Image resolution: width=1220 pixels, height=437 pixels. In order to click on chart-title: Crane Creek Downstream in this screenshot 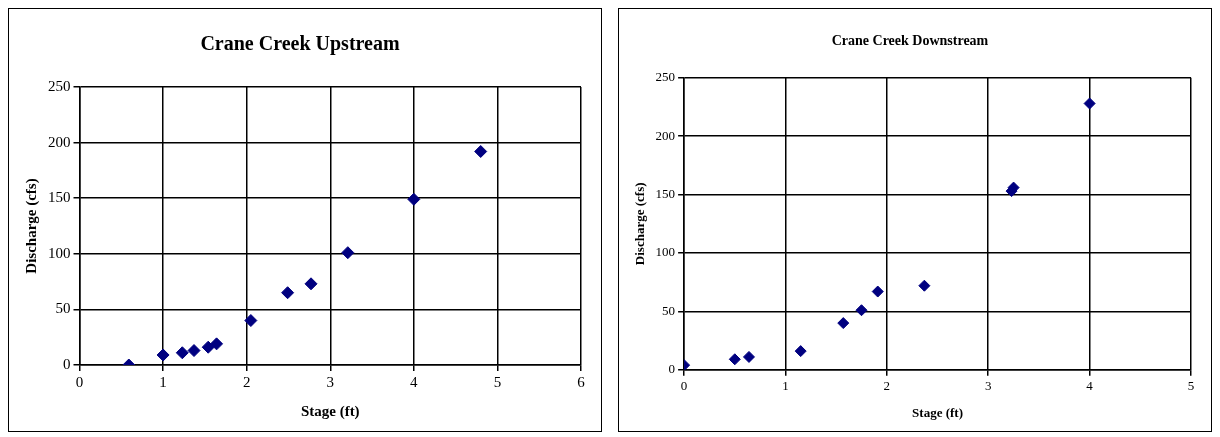, I will do `click(910, 41)`.